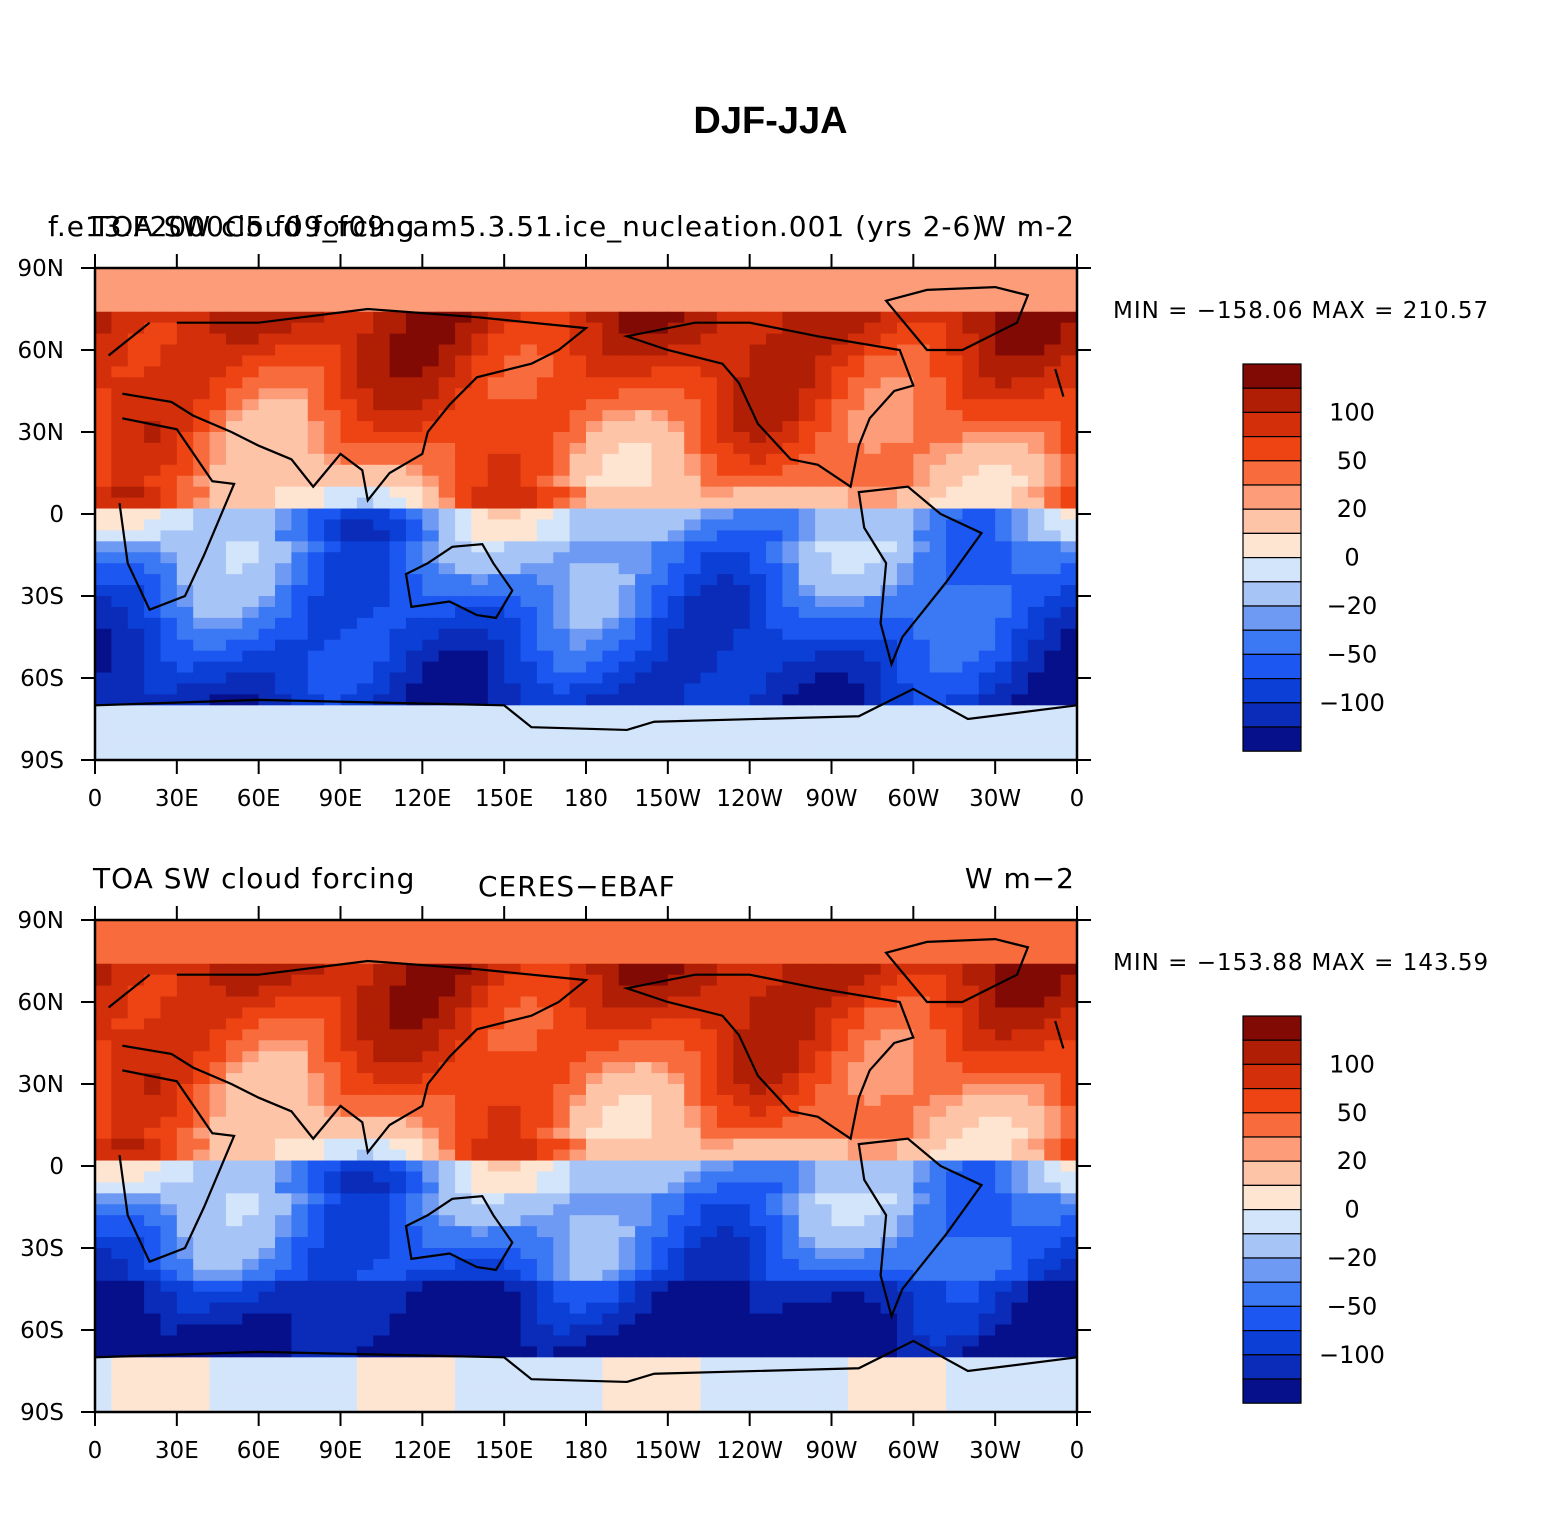  I want to click on x-tick-label: 150W, so click(668, 799).